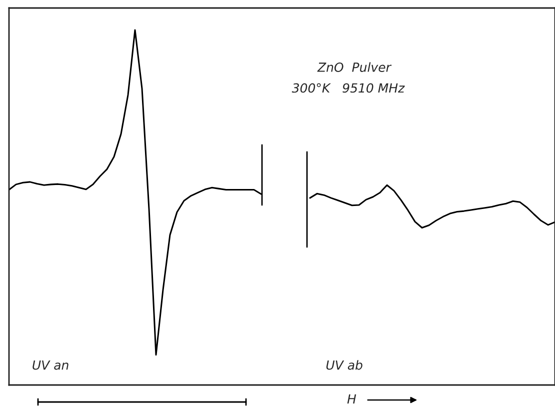  Describe the element at coordinates (50, 365) in the screenshot. I see `annotation: UV an` at that location.